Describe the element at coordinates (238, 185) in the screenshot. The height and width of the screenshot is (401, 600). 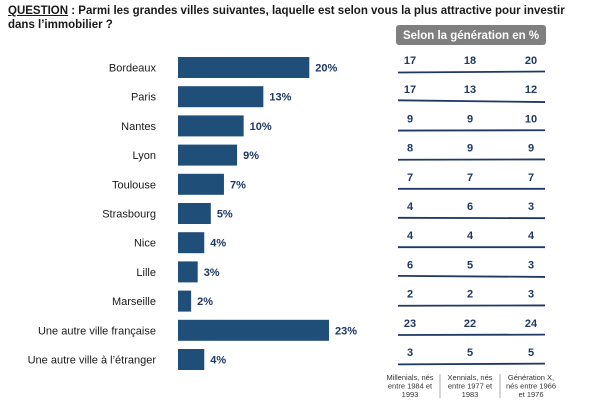
I see `value-label: 7%` at that location.